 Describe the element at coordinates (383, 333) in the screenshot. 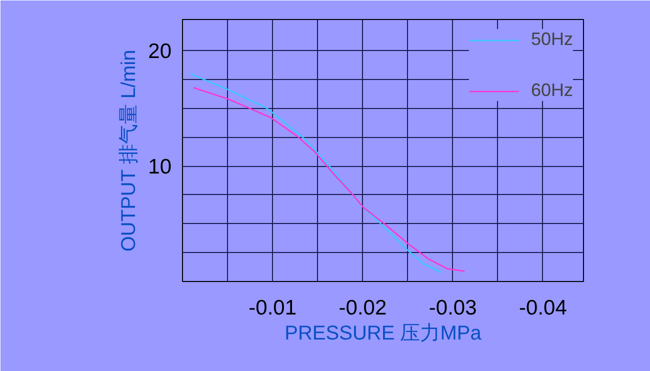

I see `x-axis-title: PRESSURE 压力MPa` at that location.